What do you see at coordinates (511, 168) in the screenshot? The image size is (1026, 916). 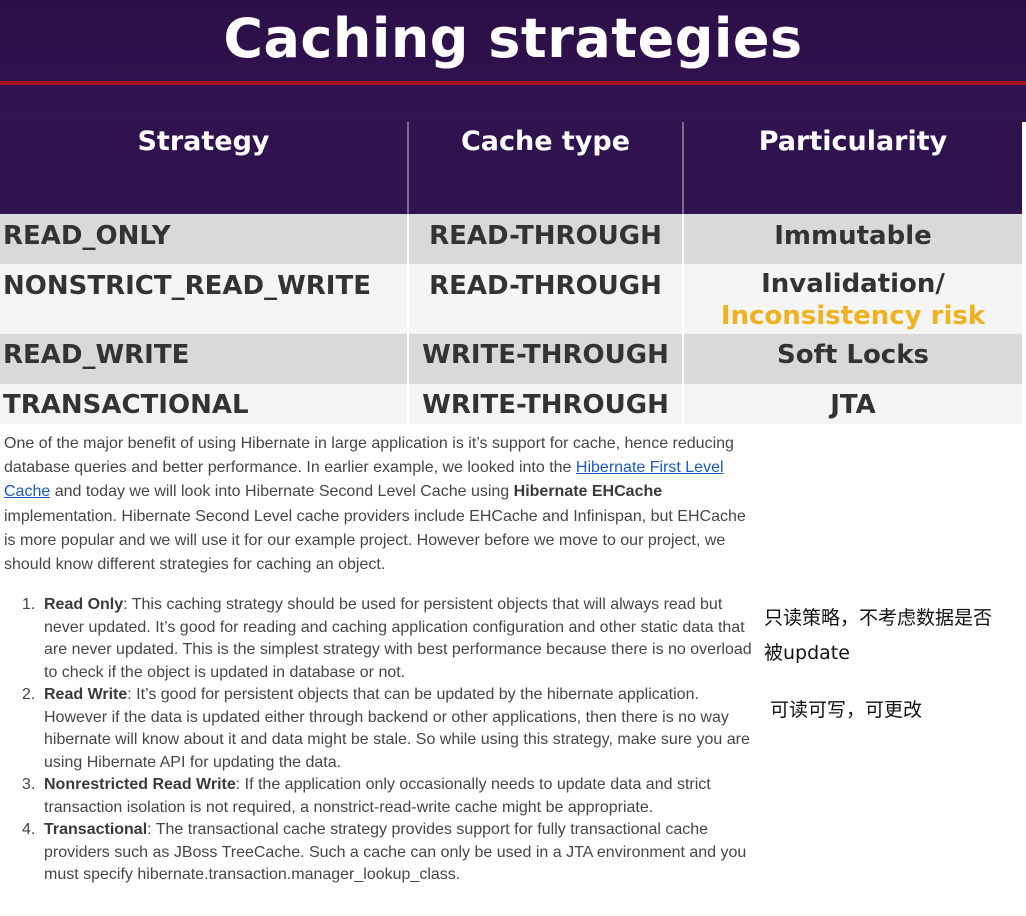 I see `table-header-row: Strategy Cache type Particularity` at bounding box center [511, 168].